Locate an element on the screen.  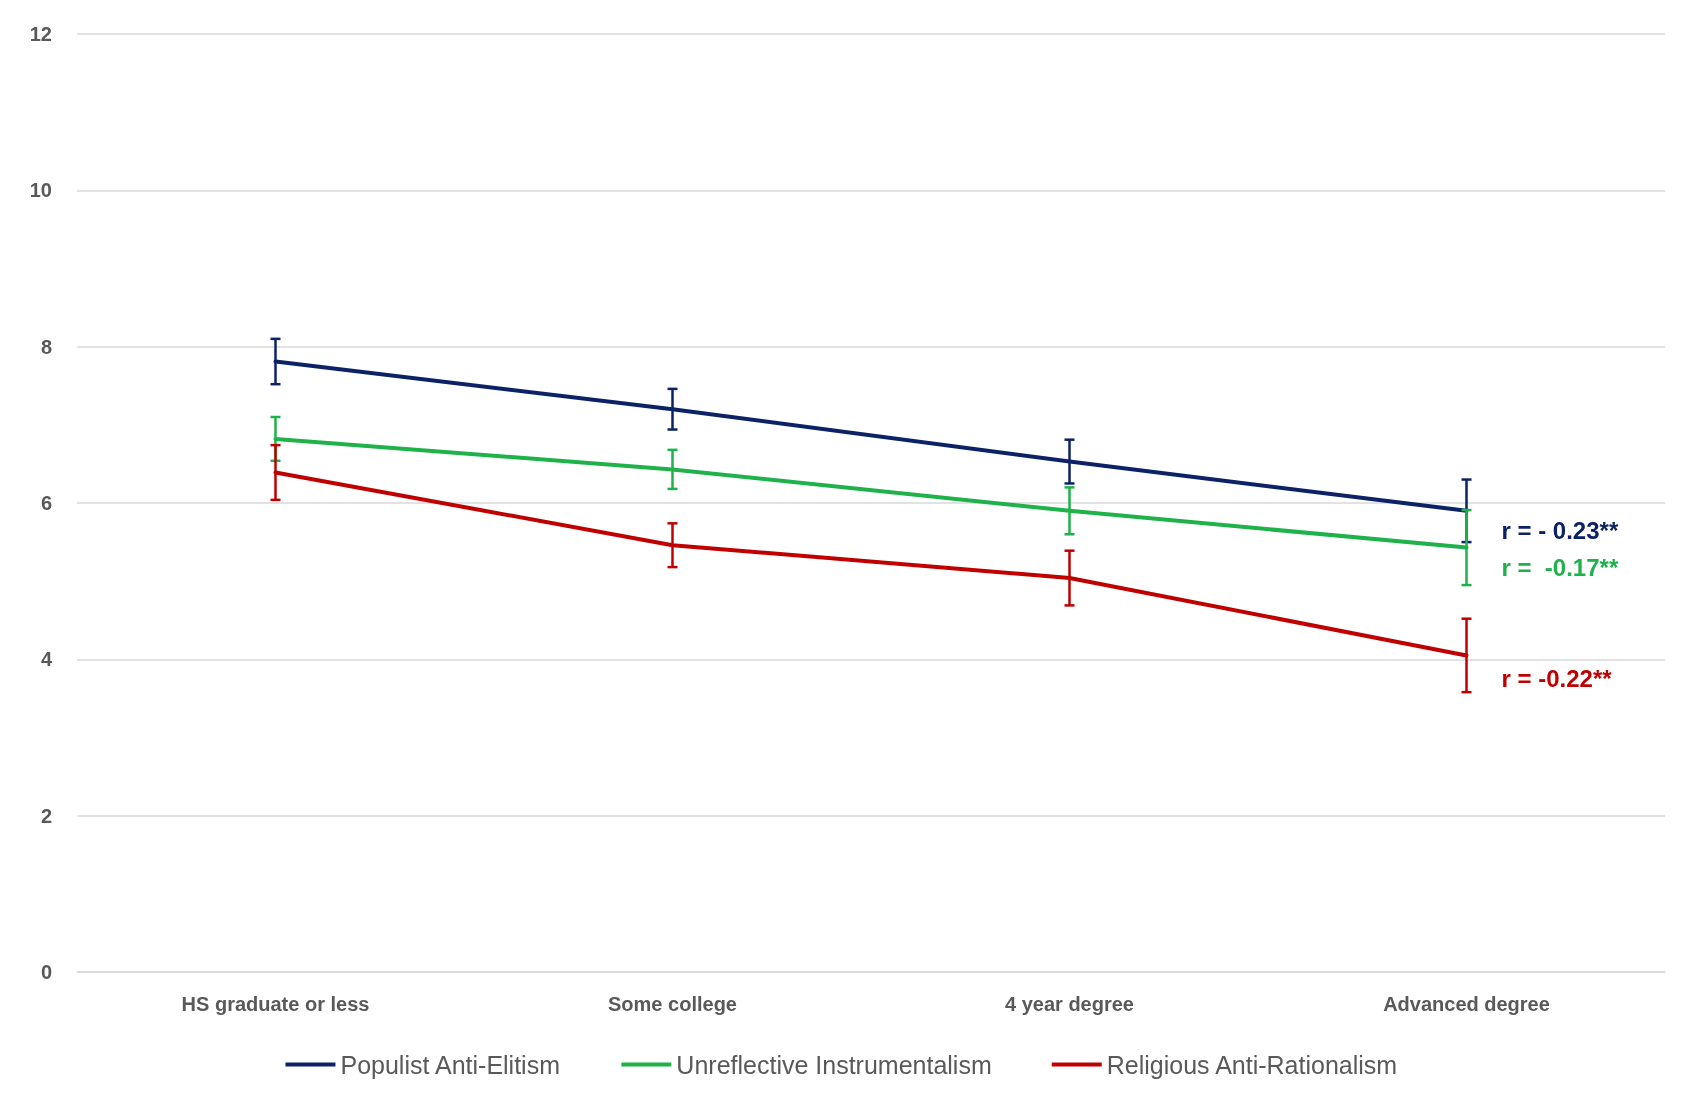
y-tick-label: 8 is located at coordinates (46, 346).